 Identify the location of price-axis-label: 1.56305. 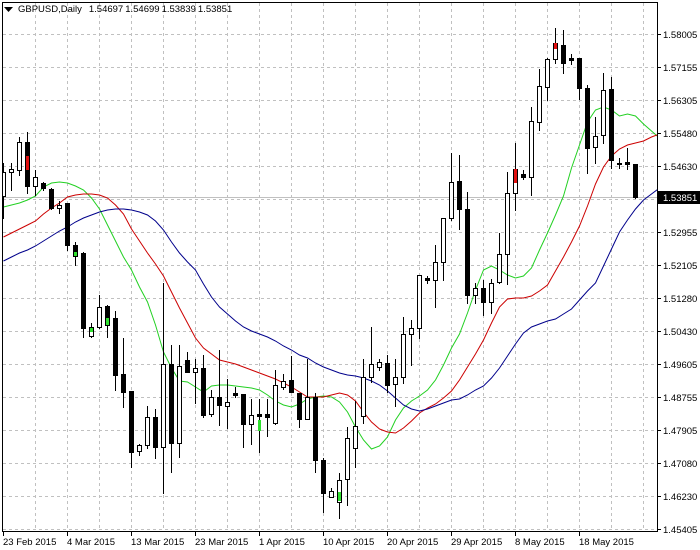
(680, 101).